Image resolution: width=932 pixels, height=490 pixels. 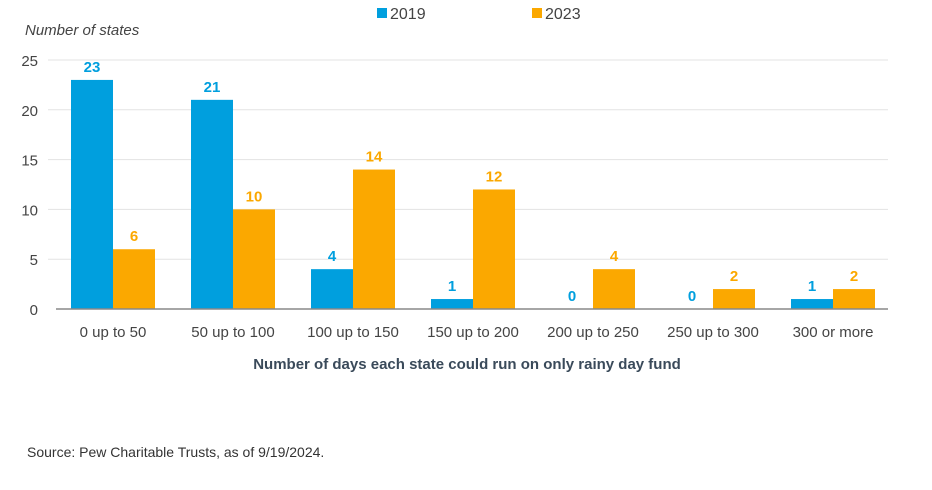 I want to click on legend-label: 2019, so click(x=408, y=14).